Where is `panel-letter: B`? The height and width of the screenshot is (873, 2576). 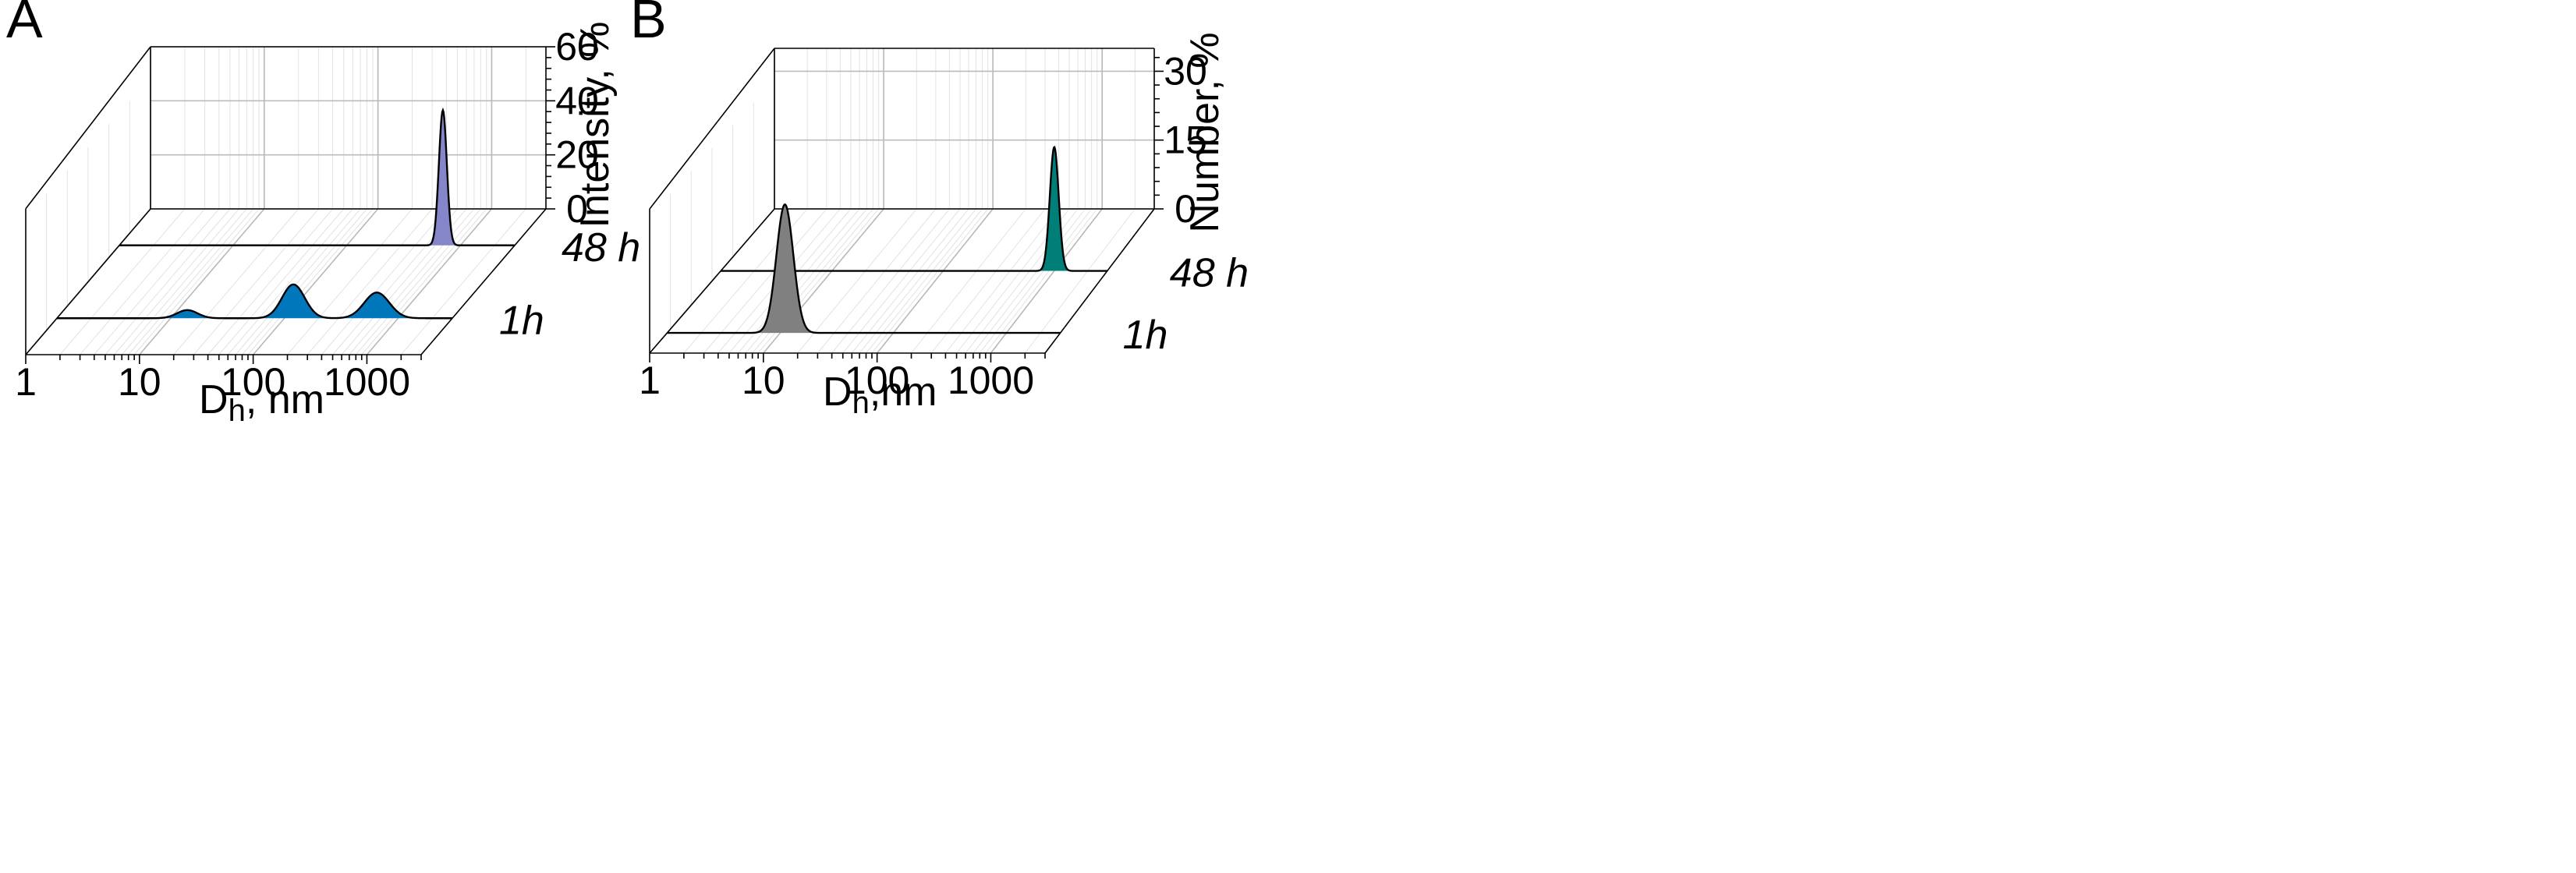 panel-letter: B is located at coordinates (648, 24).